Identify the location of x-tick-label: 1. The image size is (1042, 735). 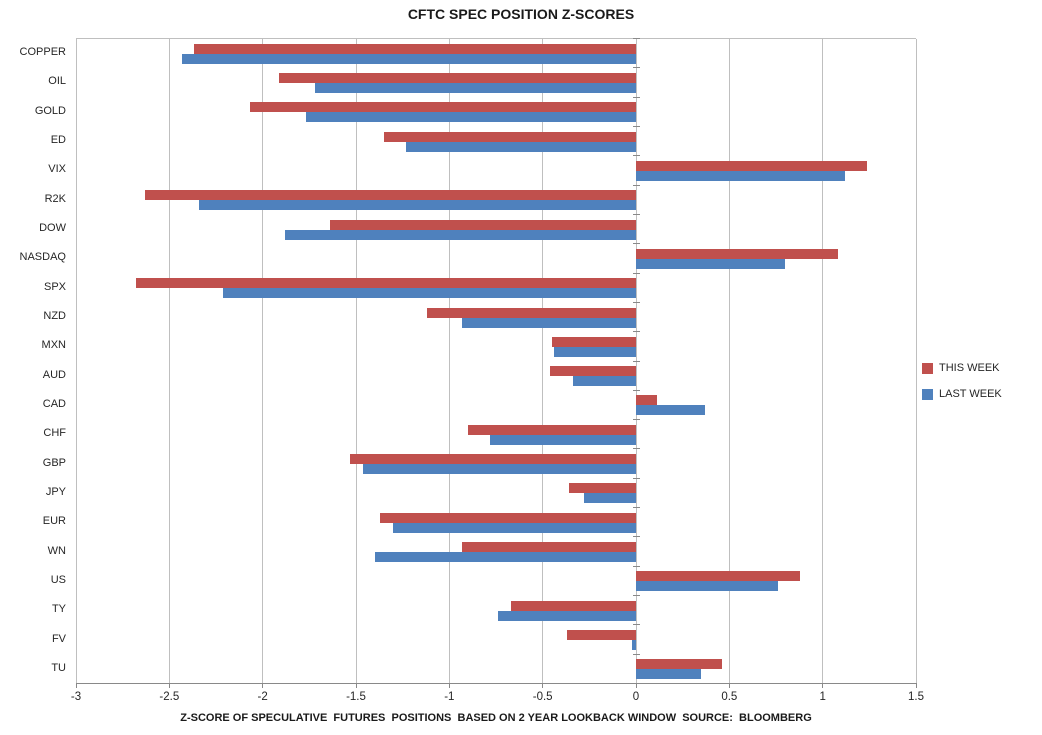
(822, 697).